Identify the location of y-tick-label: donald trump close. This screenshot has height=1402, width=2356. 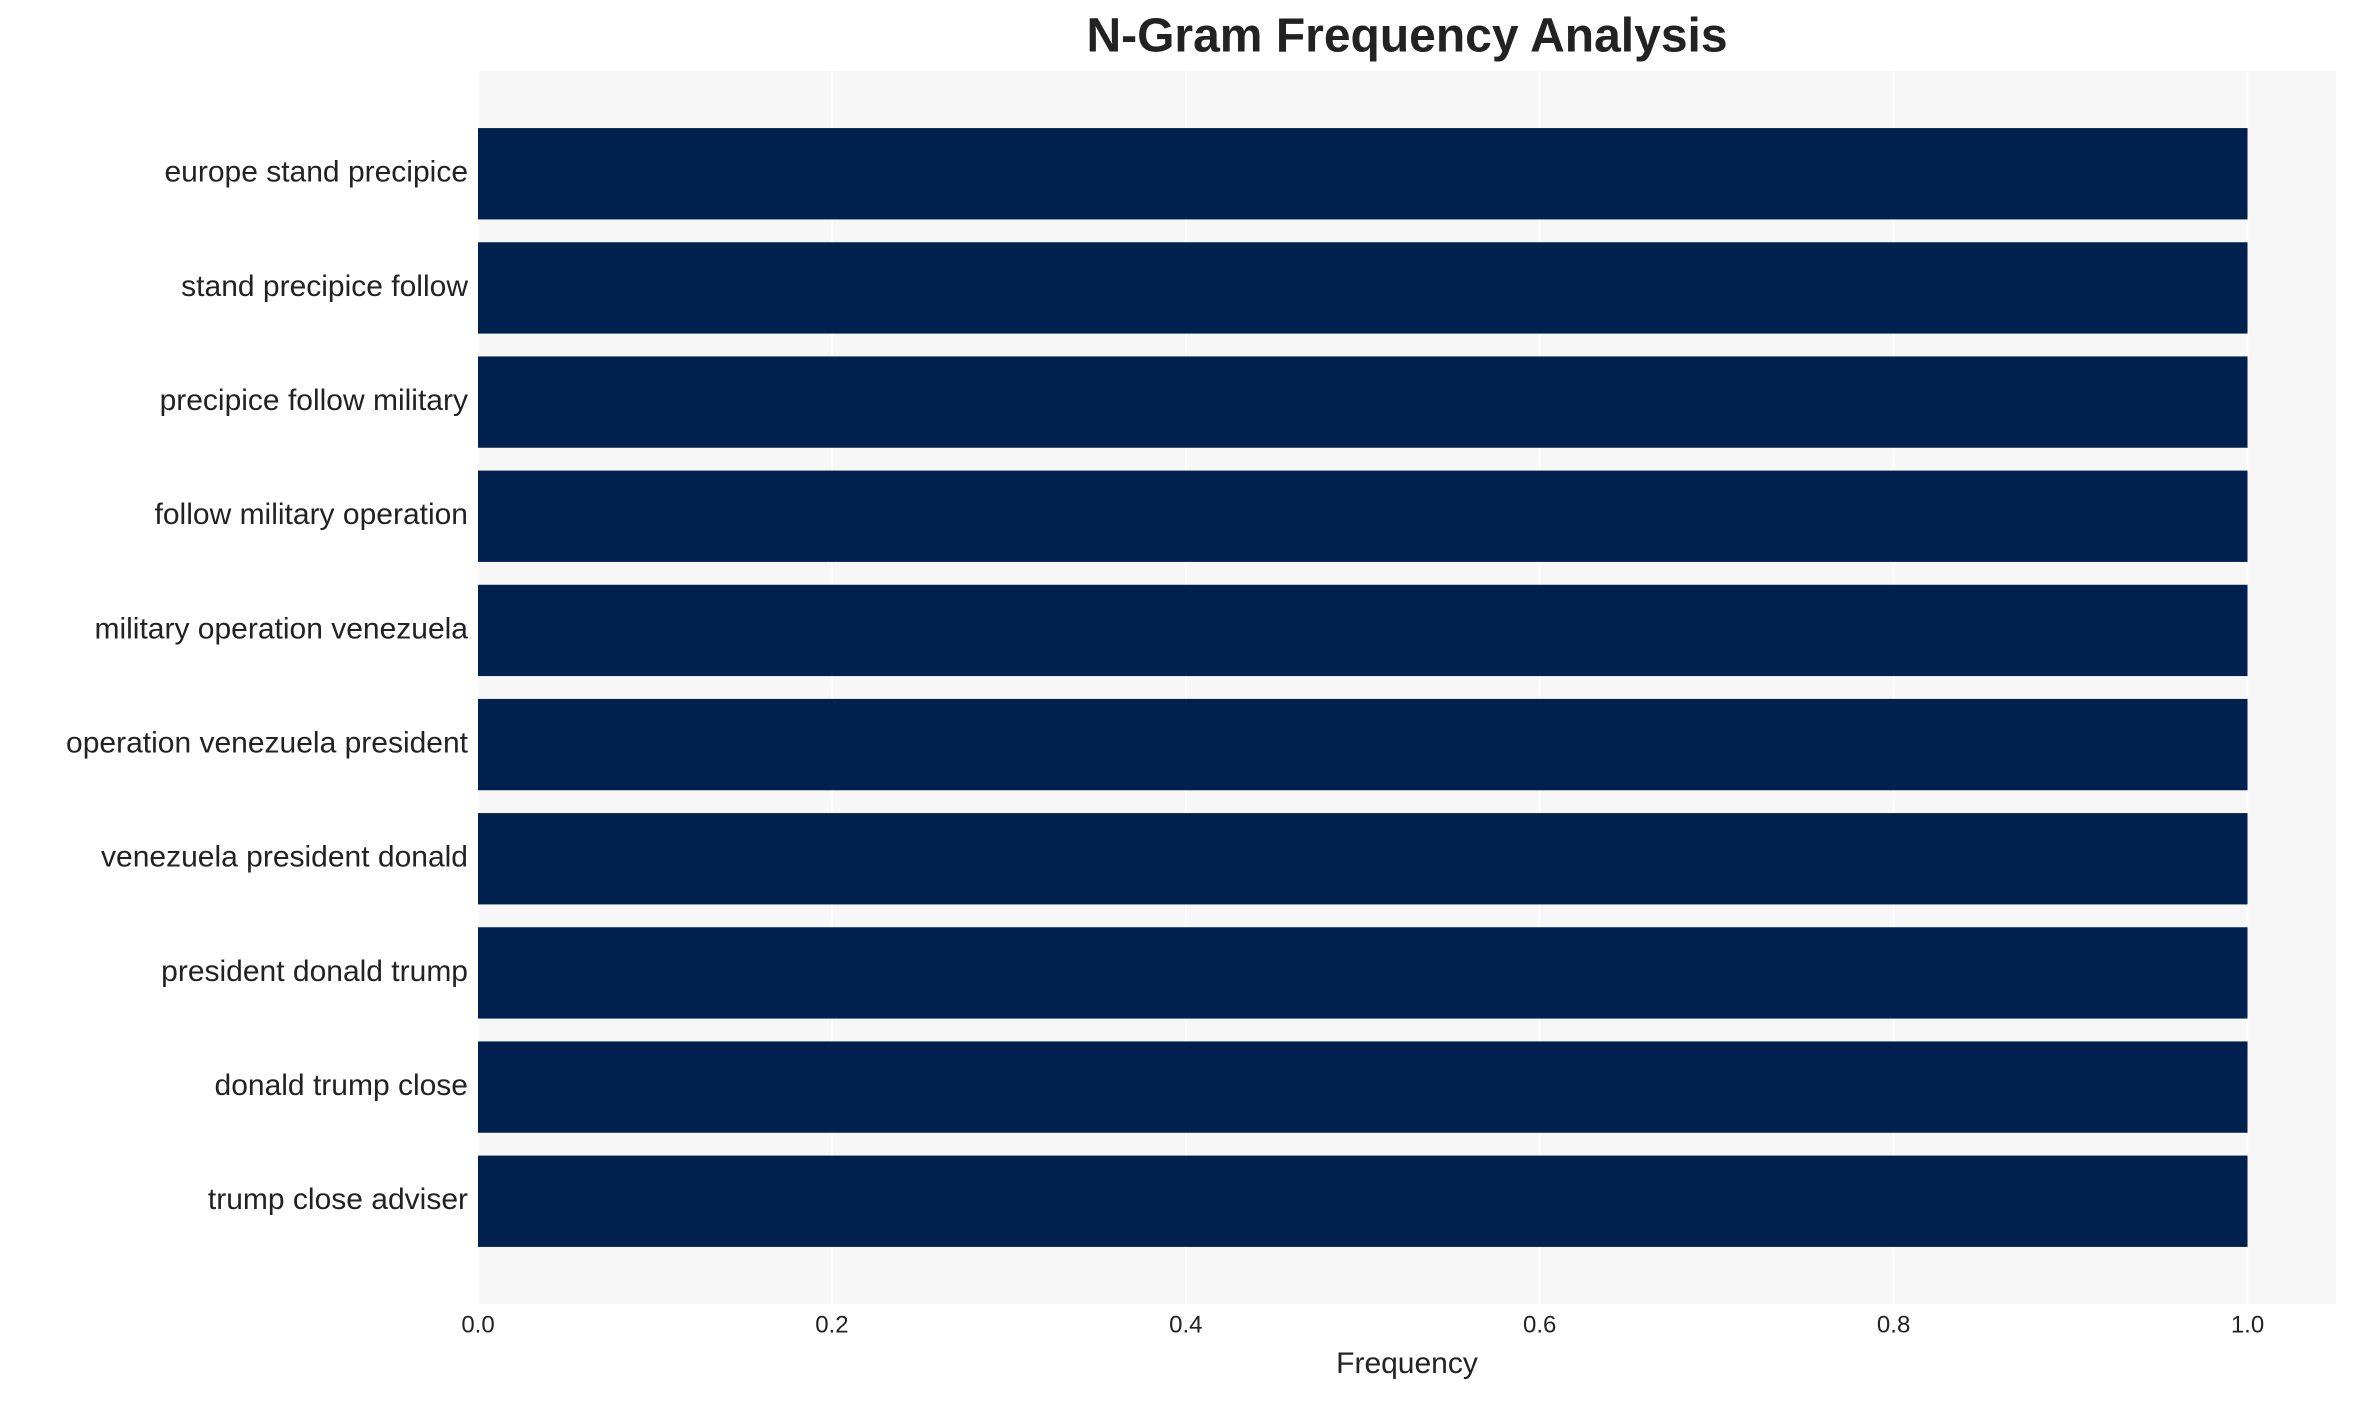
(341, 1085).